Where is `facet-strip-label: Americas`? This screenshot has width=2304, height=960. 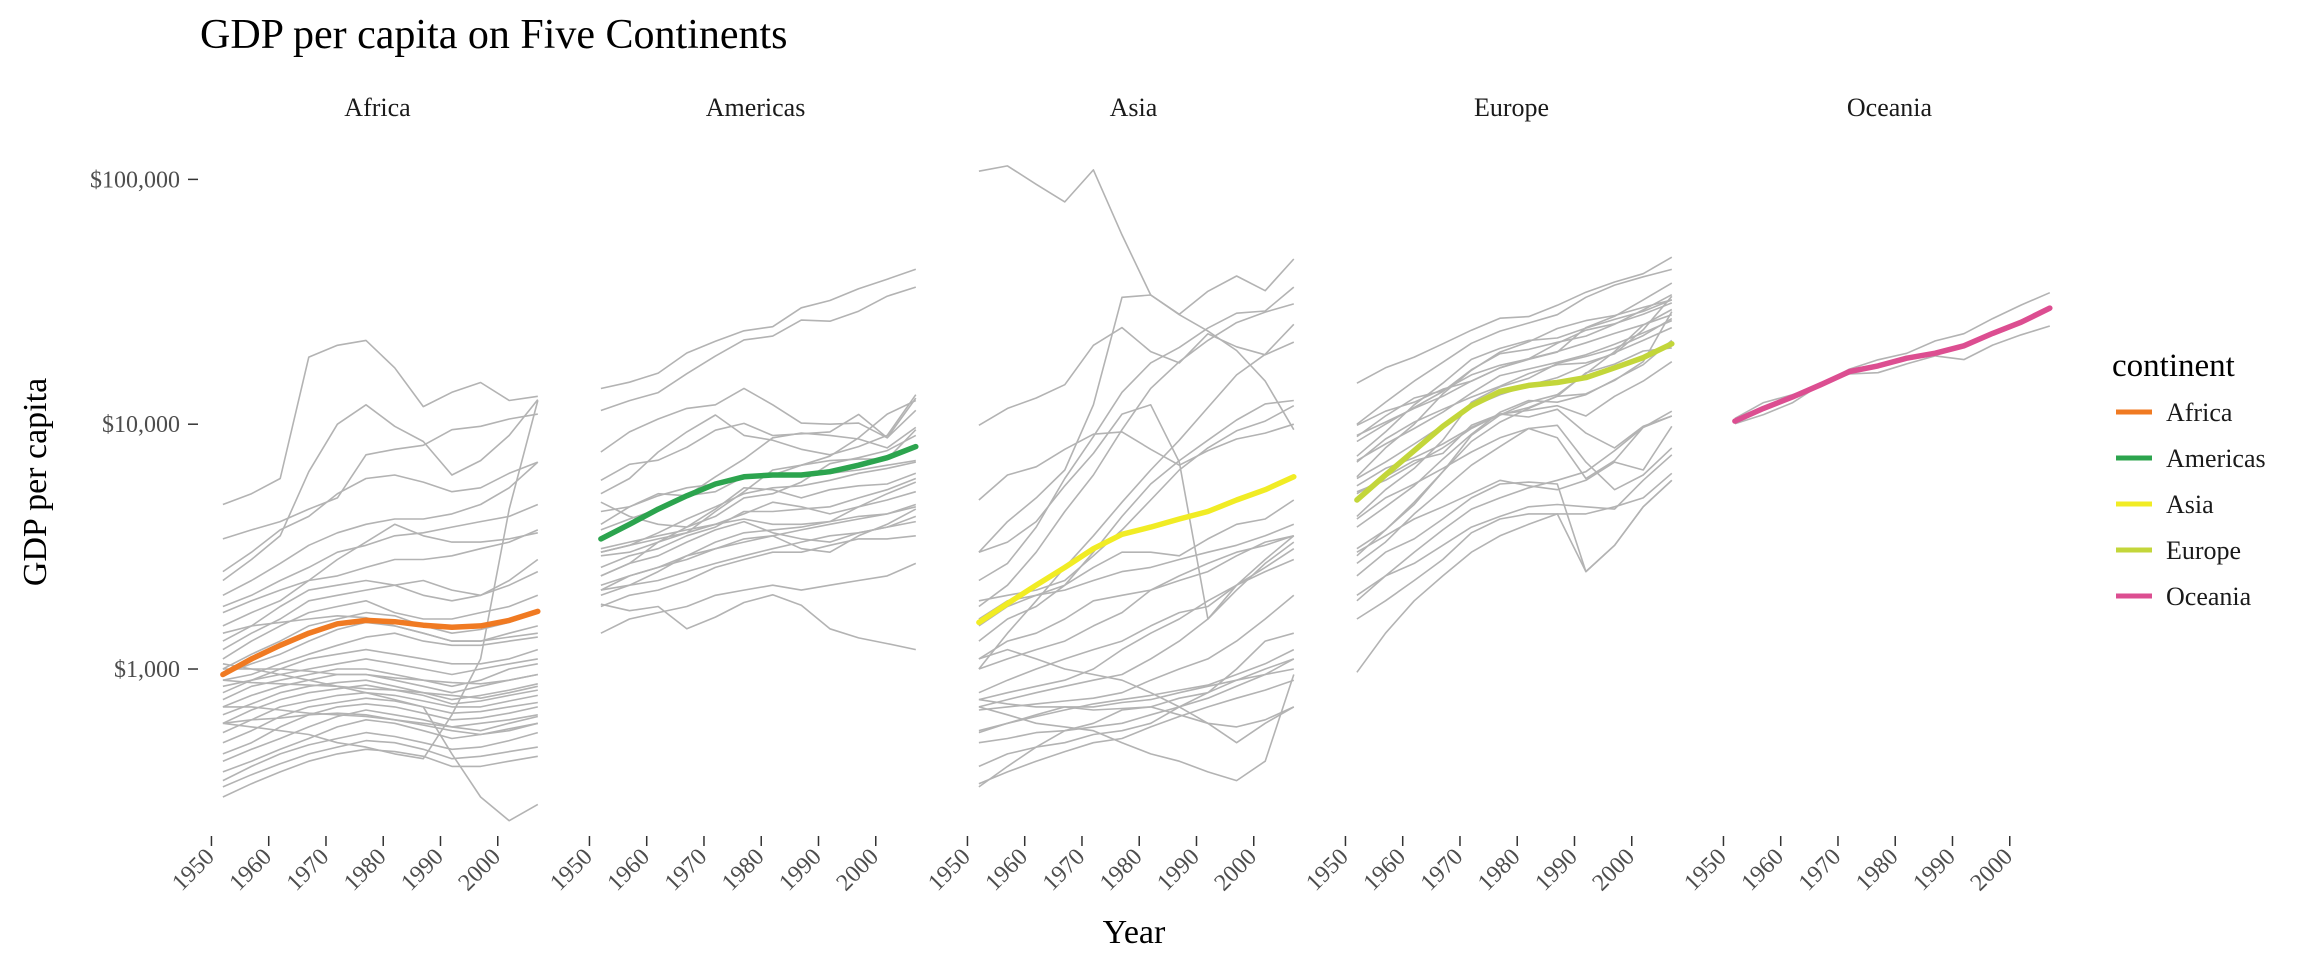
facet-strip-label: Americas is located at coordinates (756, 107).